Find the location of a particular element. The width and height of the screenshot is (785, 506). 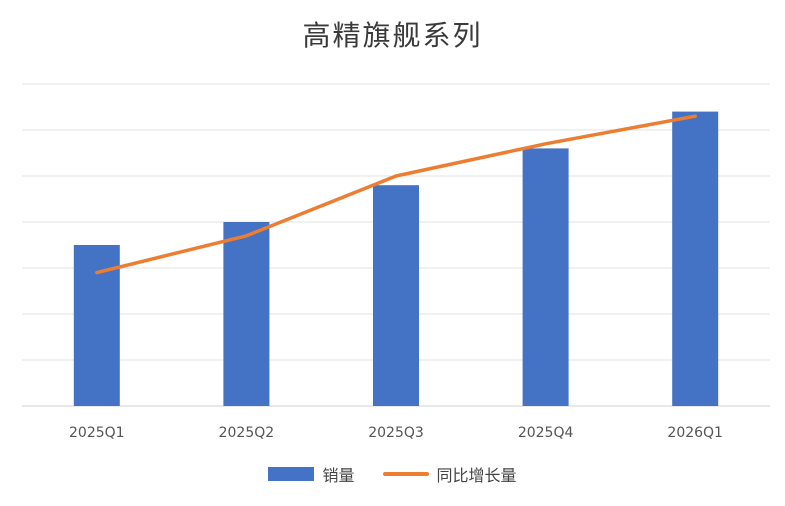

chart-title: 高精旗舰系列 is located at coordinates (392, 35).